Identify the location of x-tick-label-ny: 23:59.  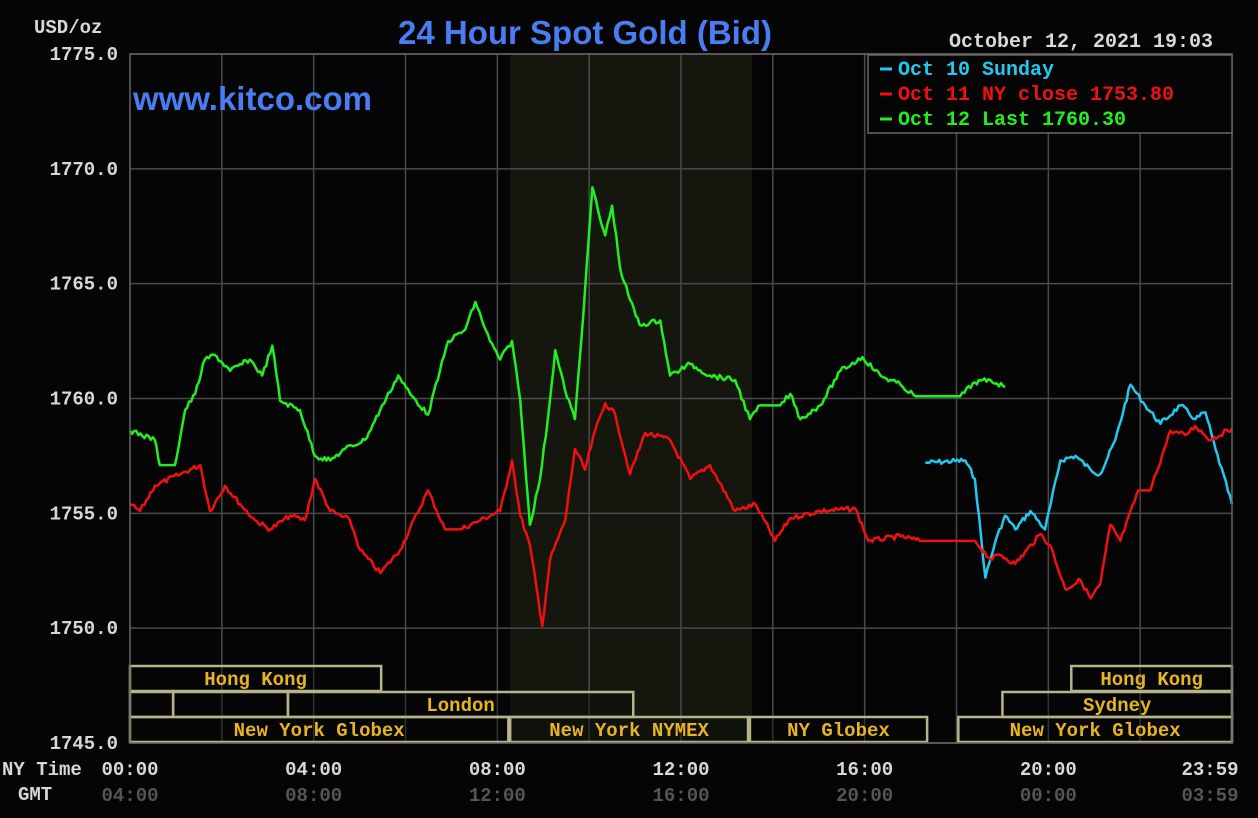
(1209, 770).